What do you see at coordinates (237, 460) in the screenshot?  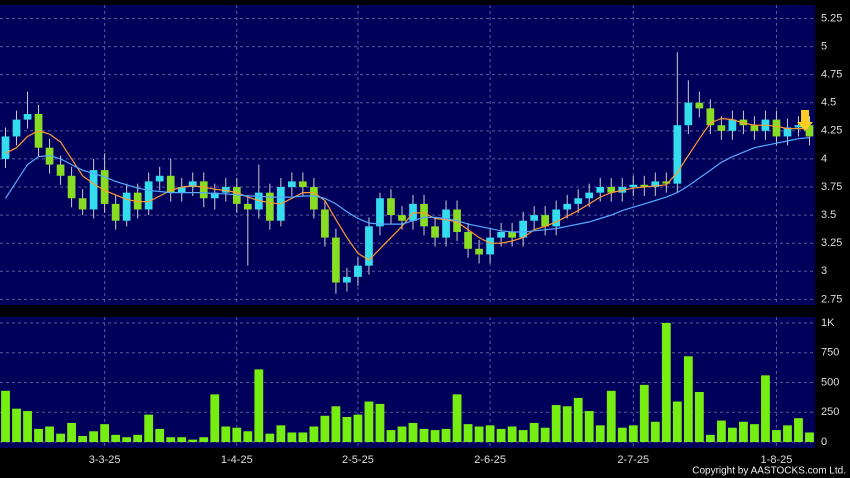 I see `x-tick-label: 1-4-25` at bounding box center [237, 460].